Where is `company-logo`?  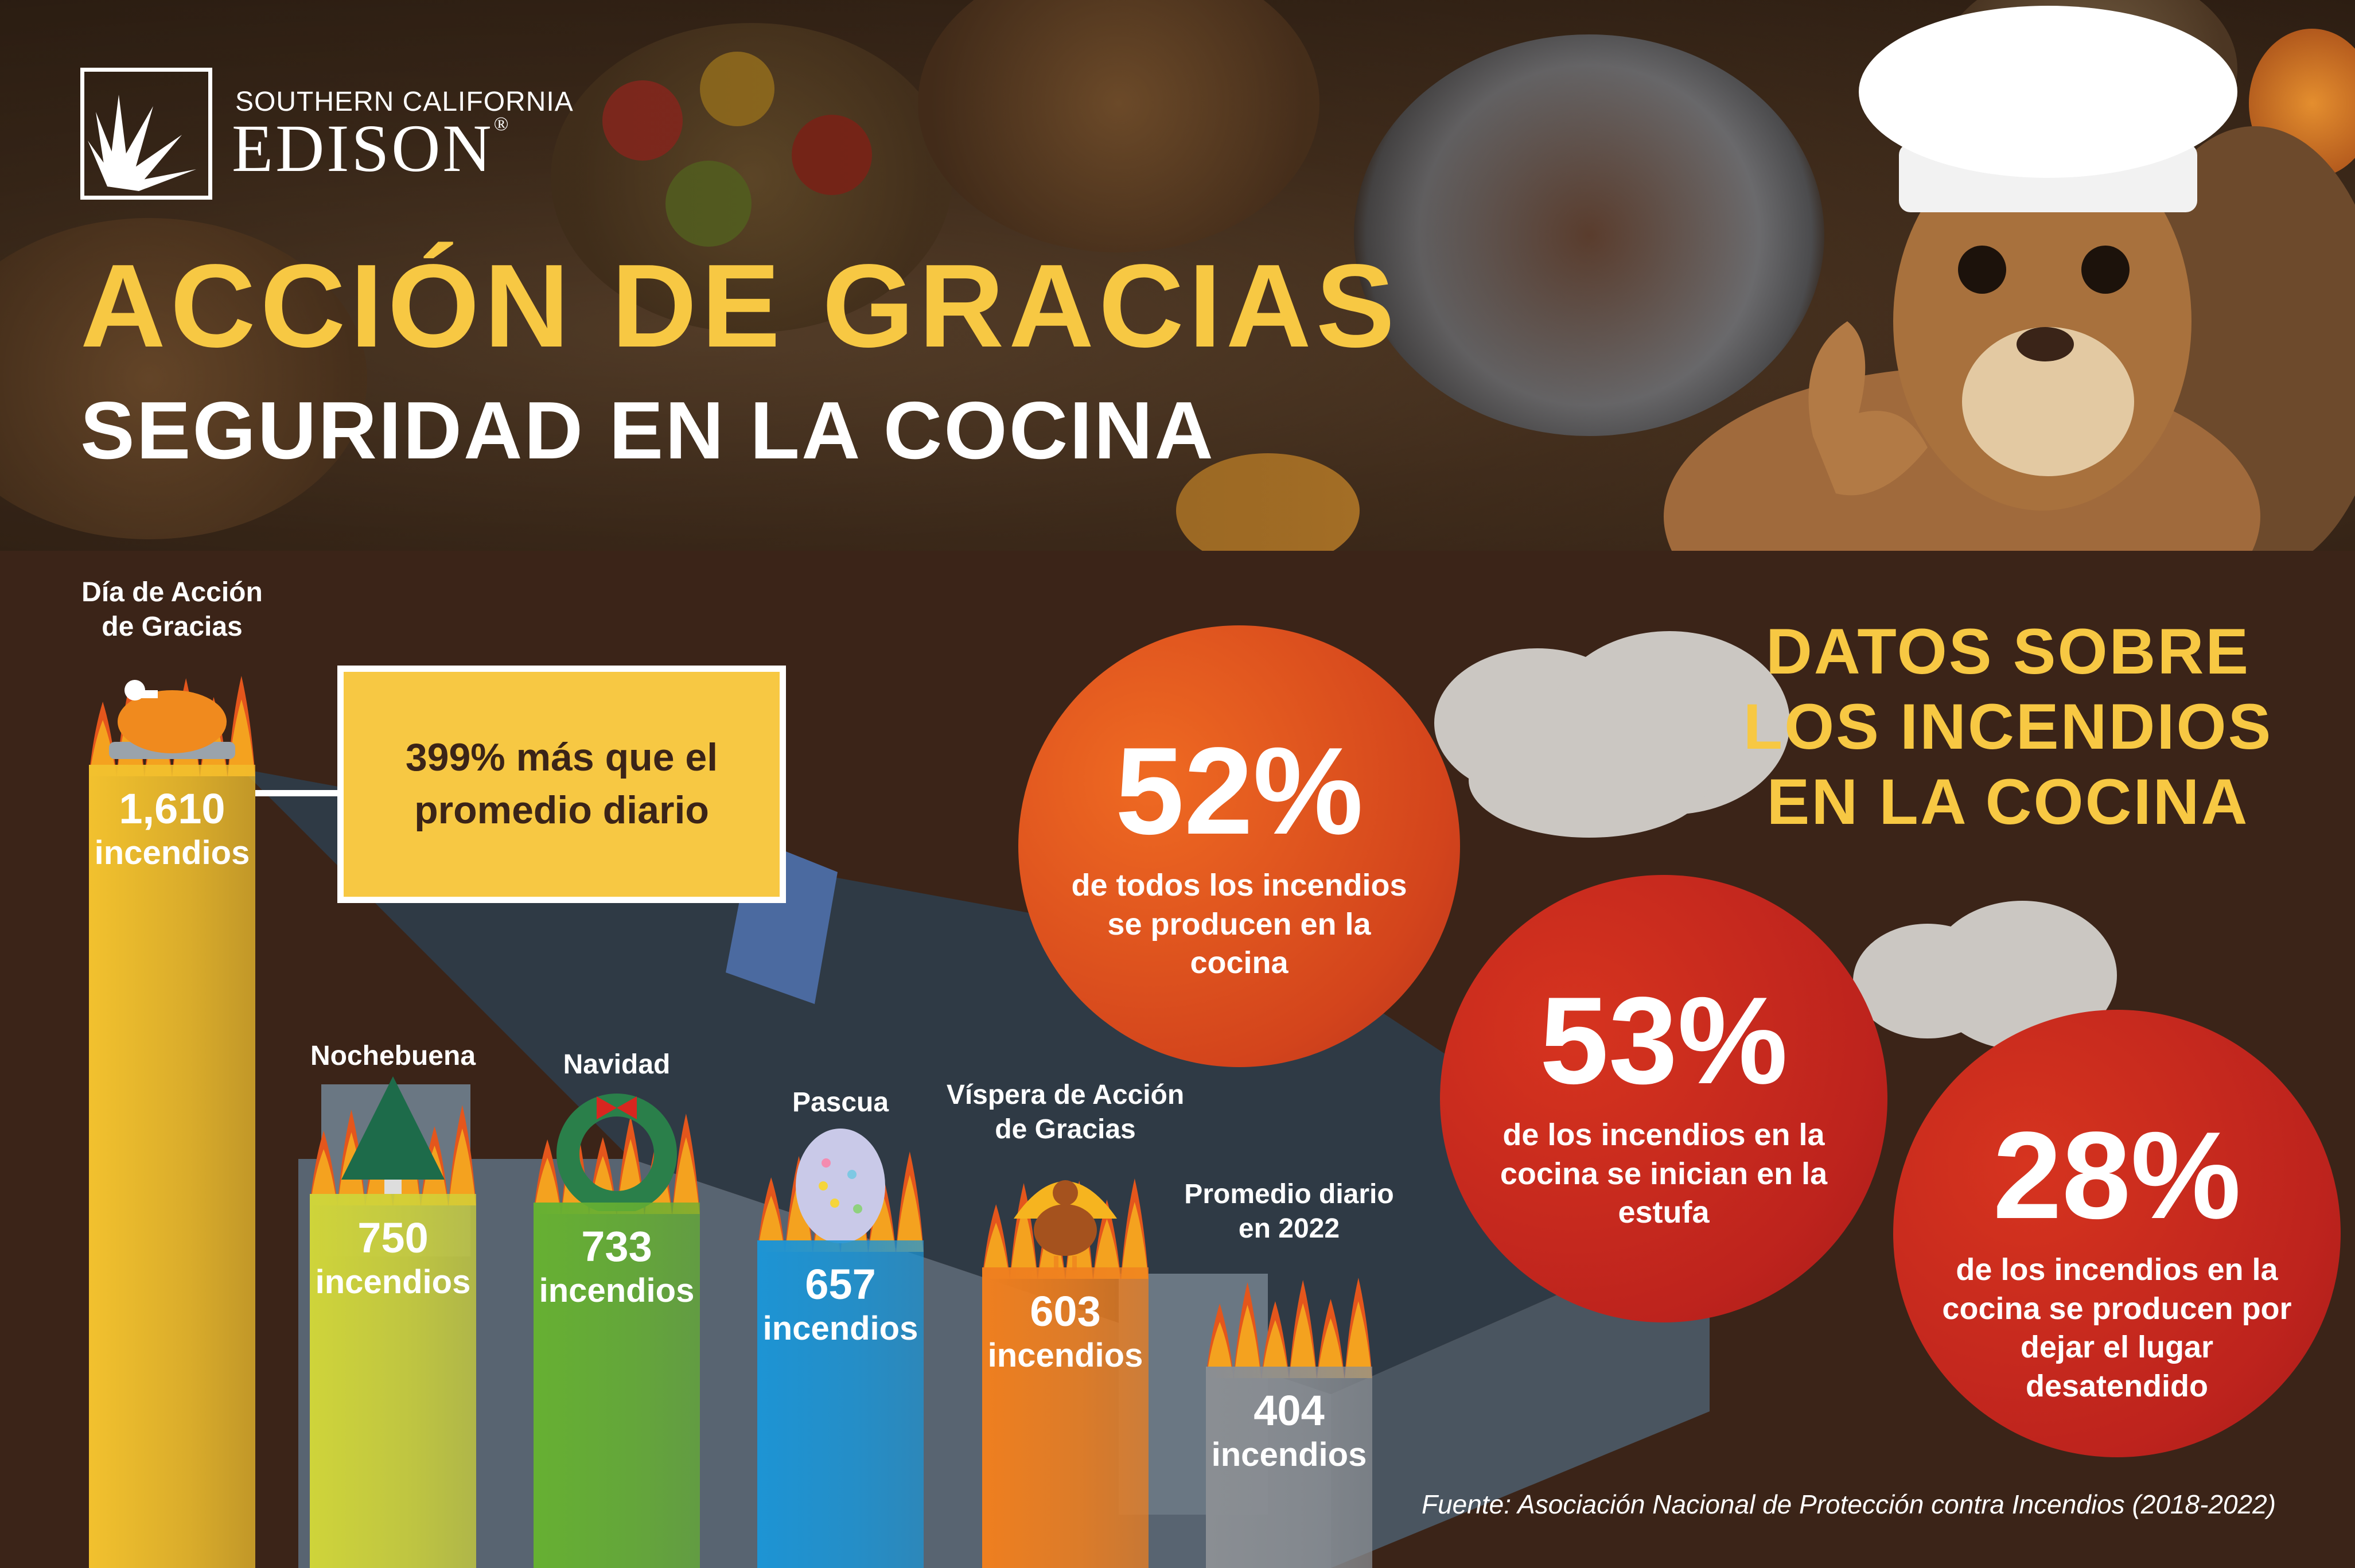
company-logo is located at coordinates (146, 134).